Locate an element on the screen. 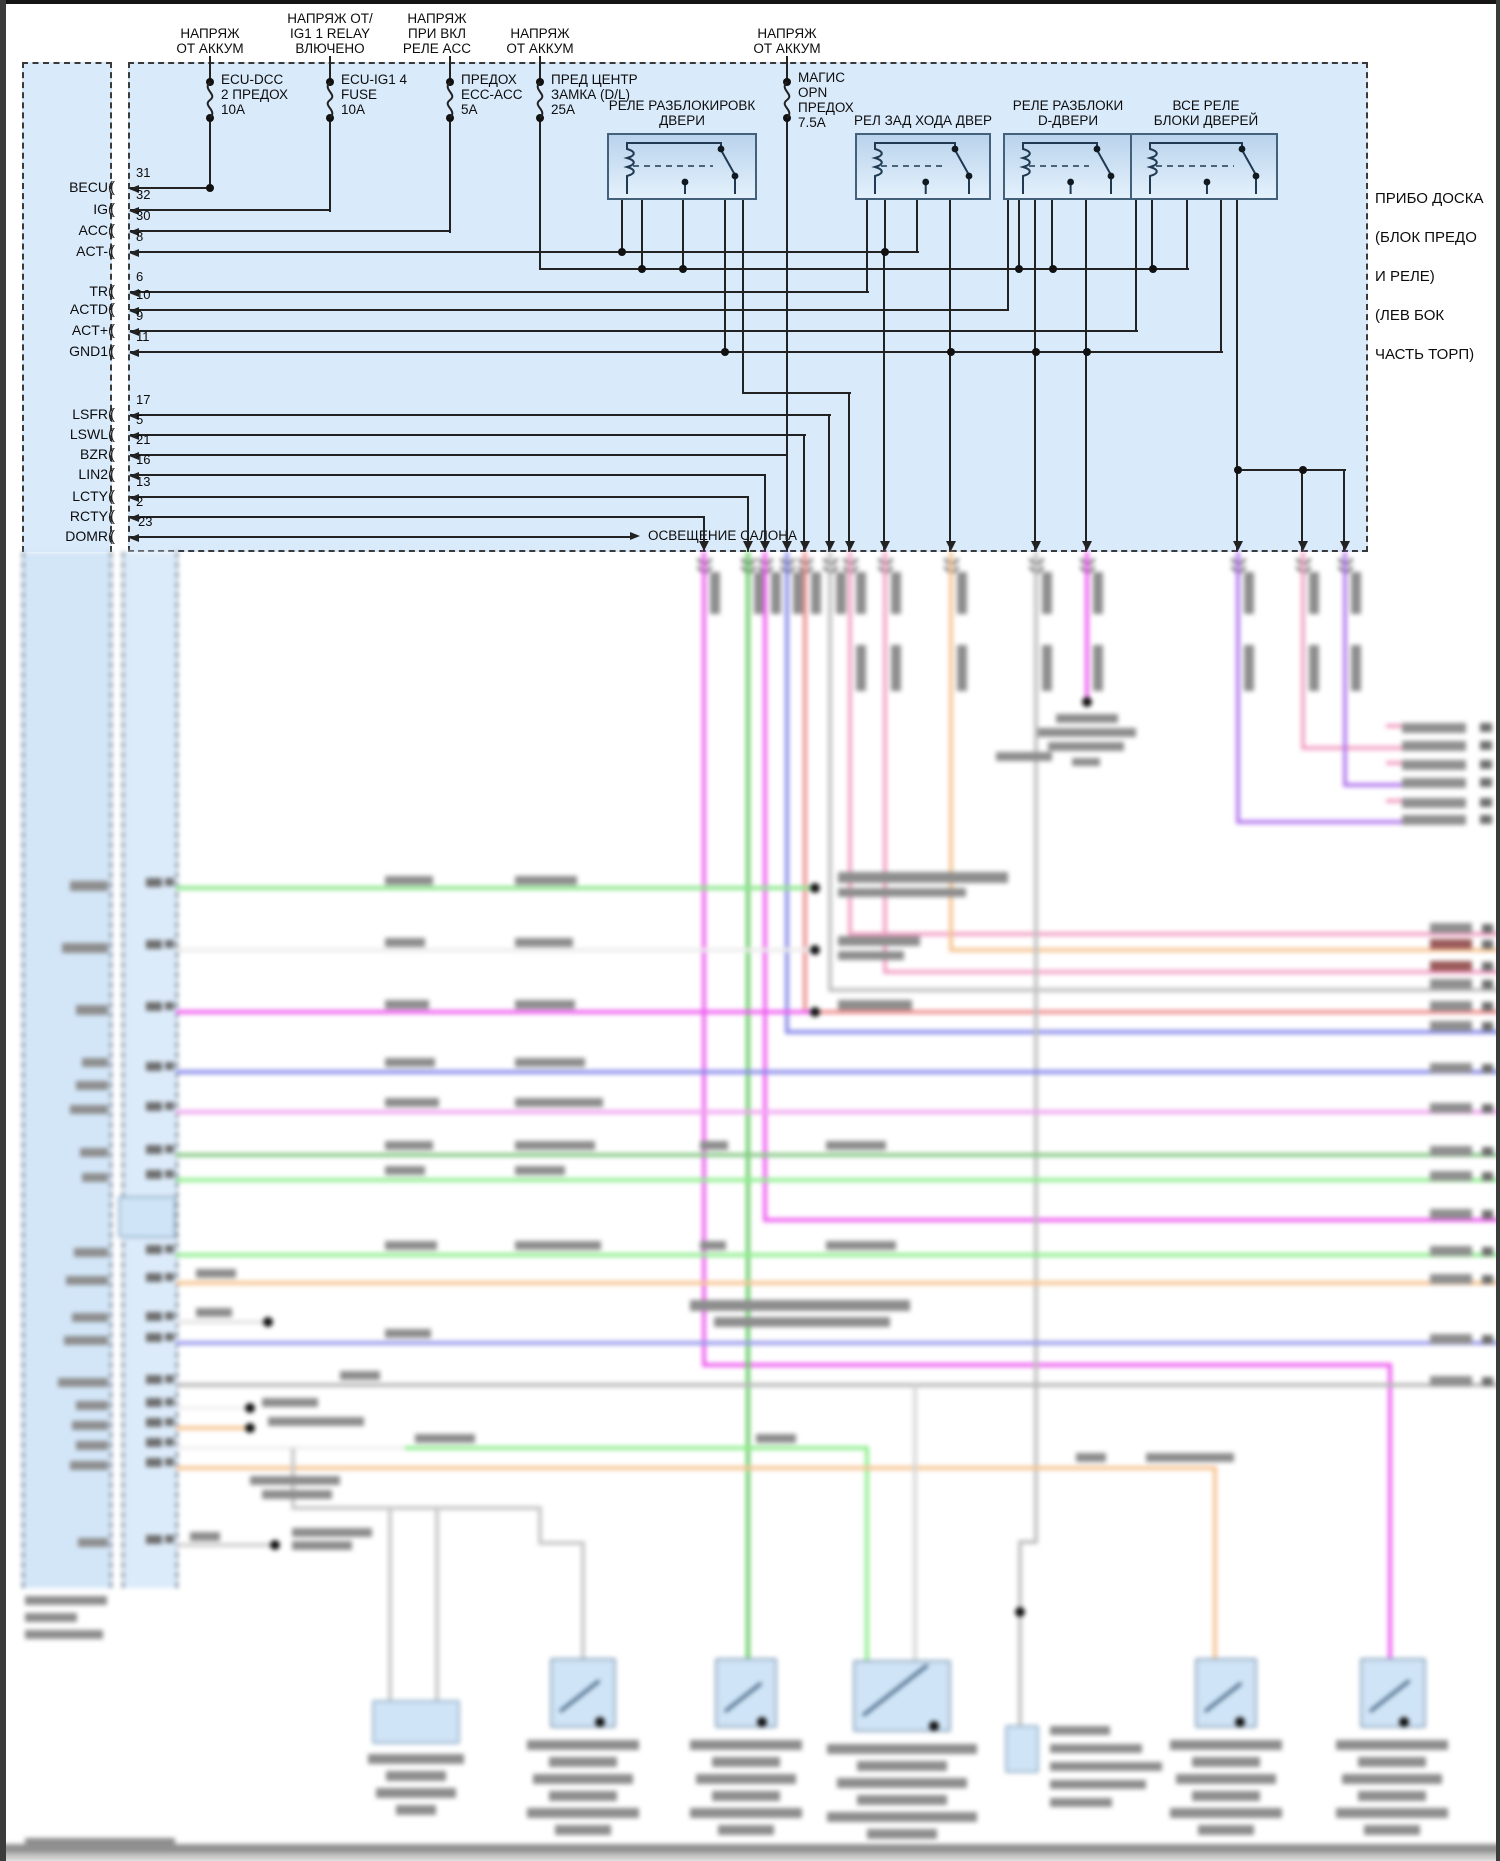 This screenshot has width=1500, height=1861. pin-number: 31 is located at coordinates (143, 172).